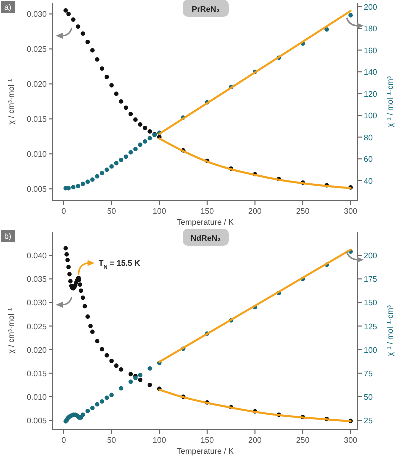  Describe the element at coordinates (37, 279) in the screenshot. I see `y-tick-label: 0.035` at that location.